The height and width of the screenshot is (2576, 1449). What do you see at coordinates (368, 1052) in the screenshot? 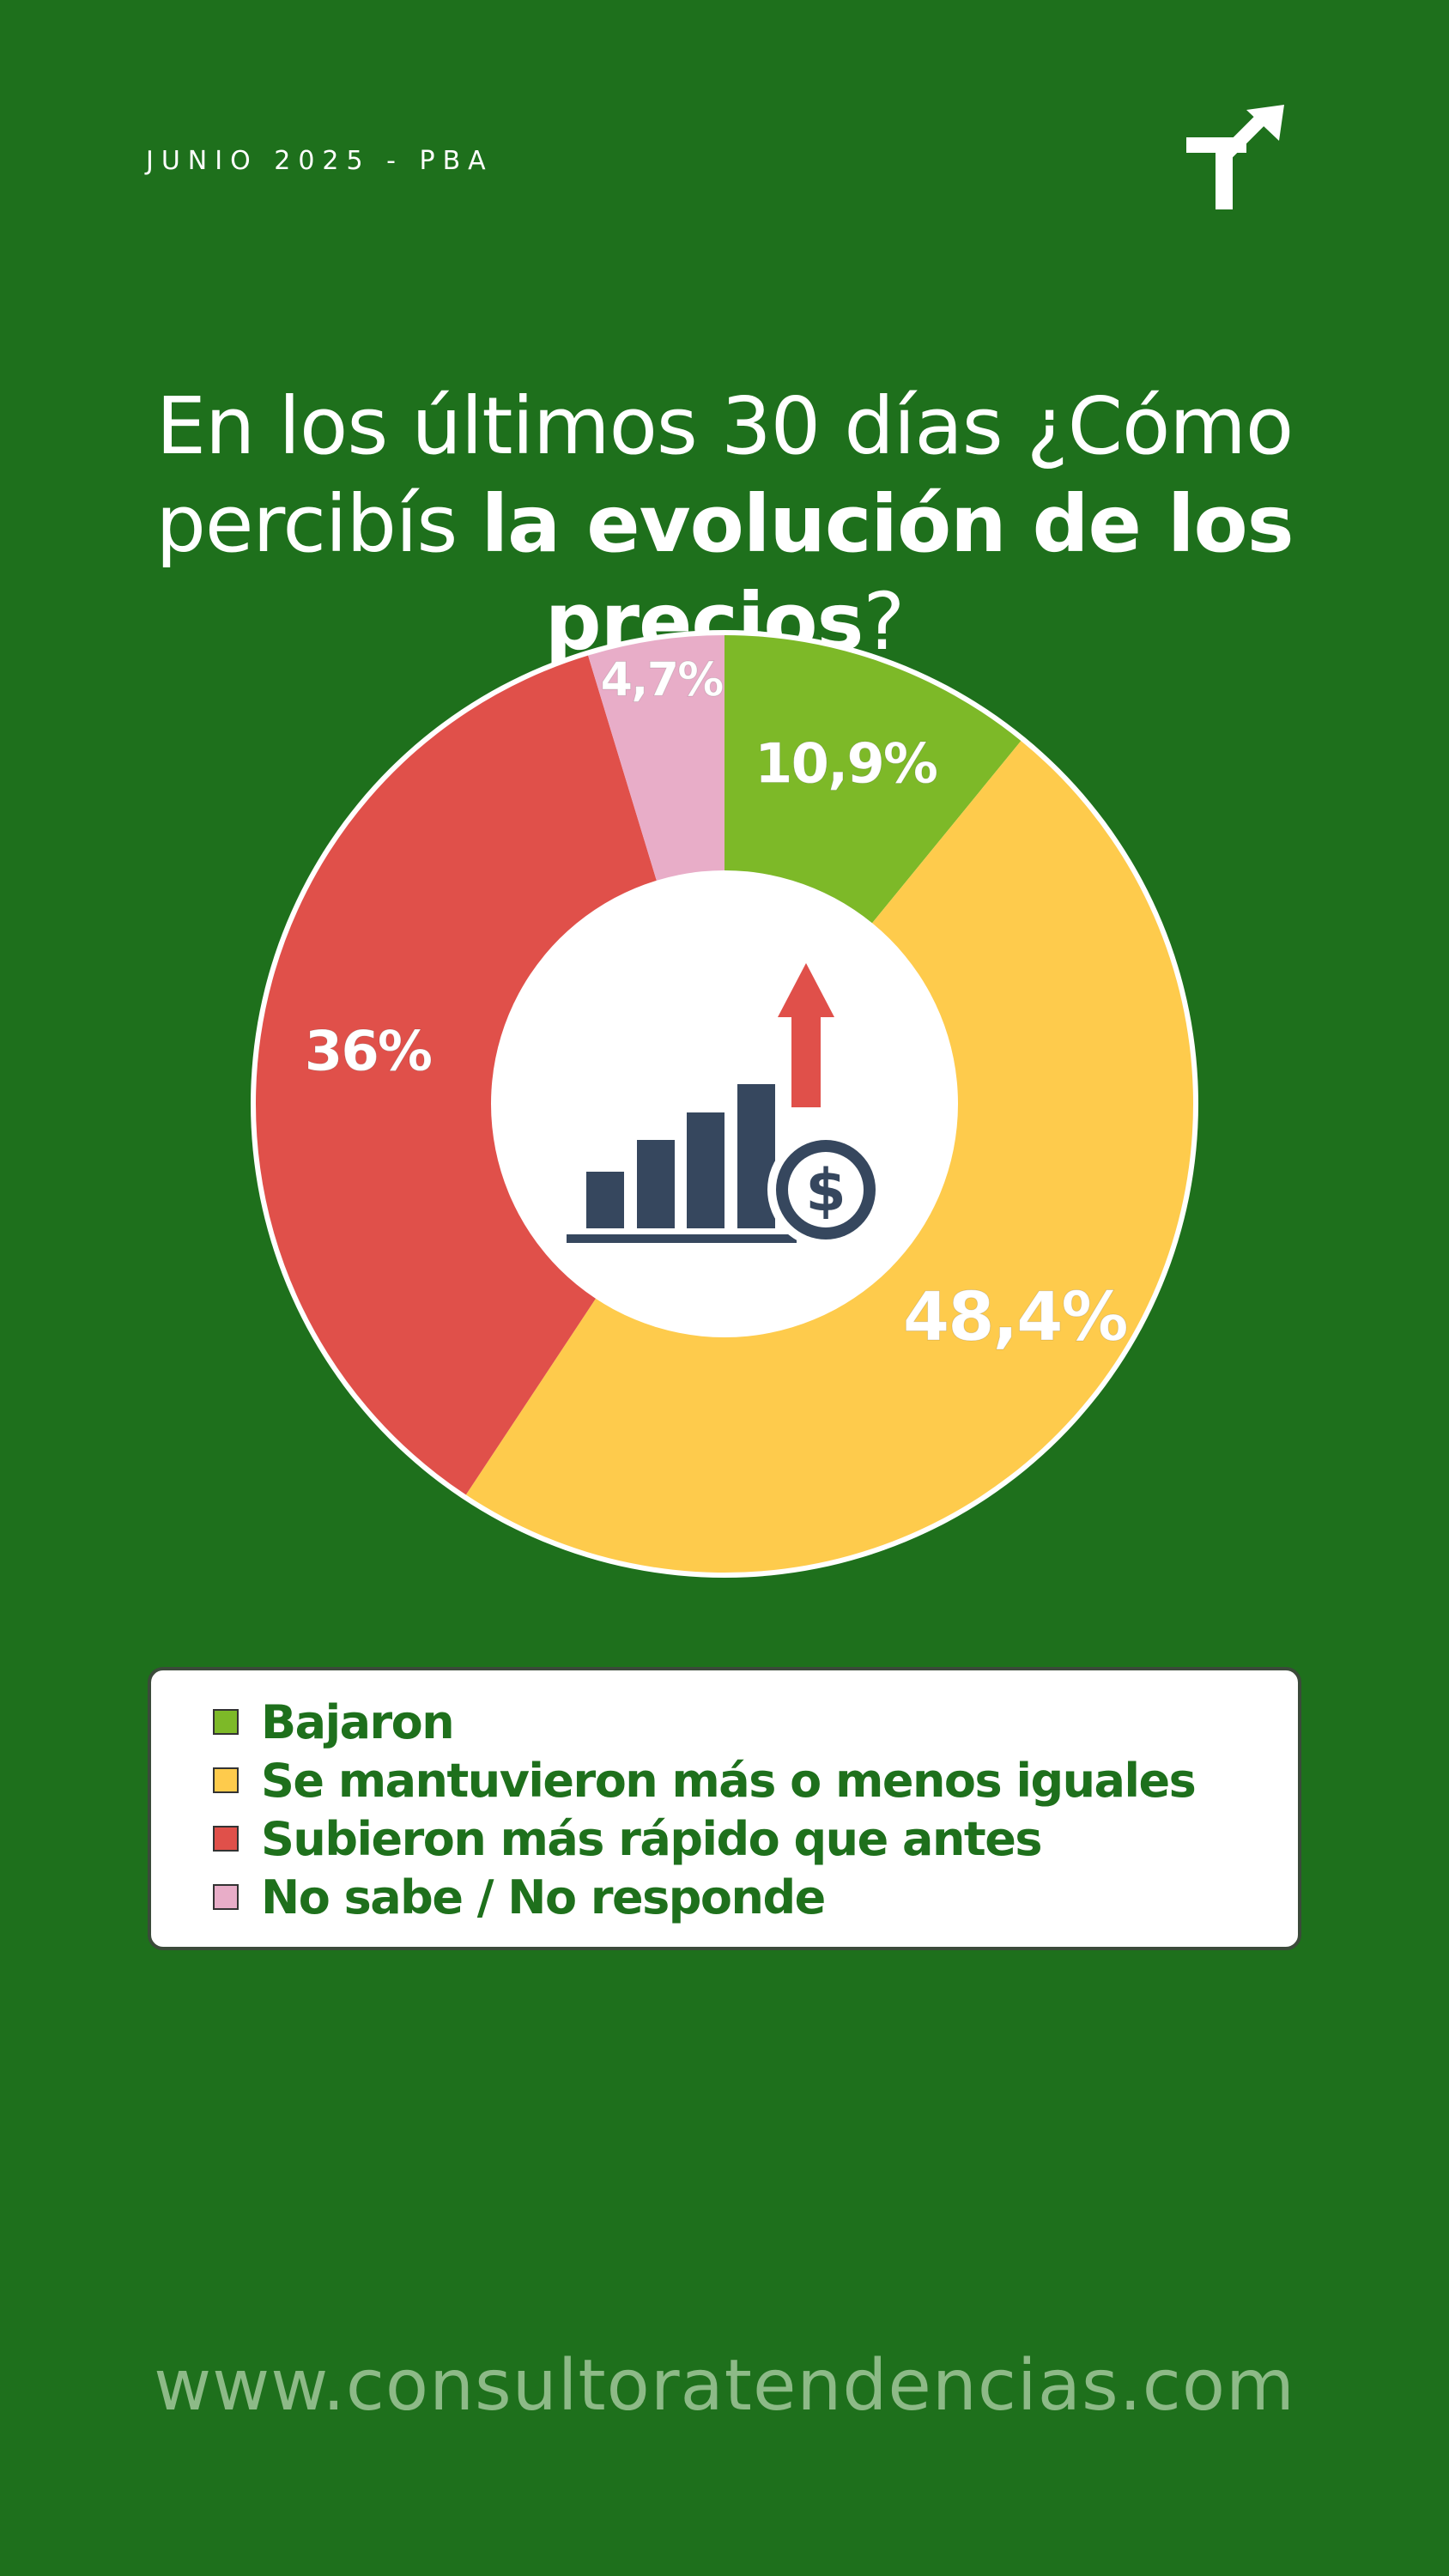
I see `data-label-3: 36%` at bounding box center [368, 1052].